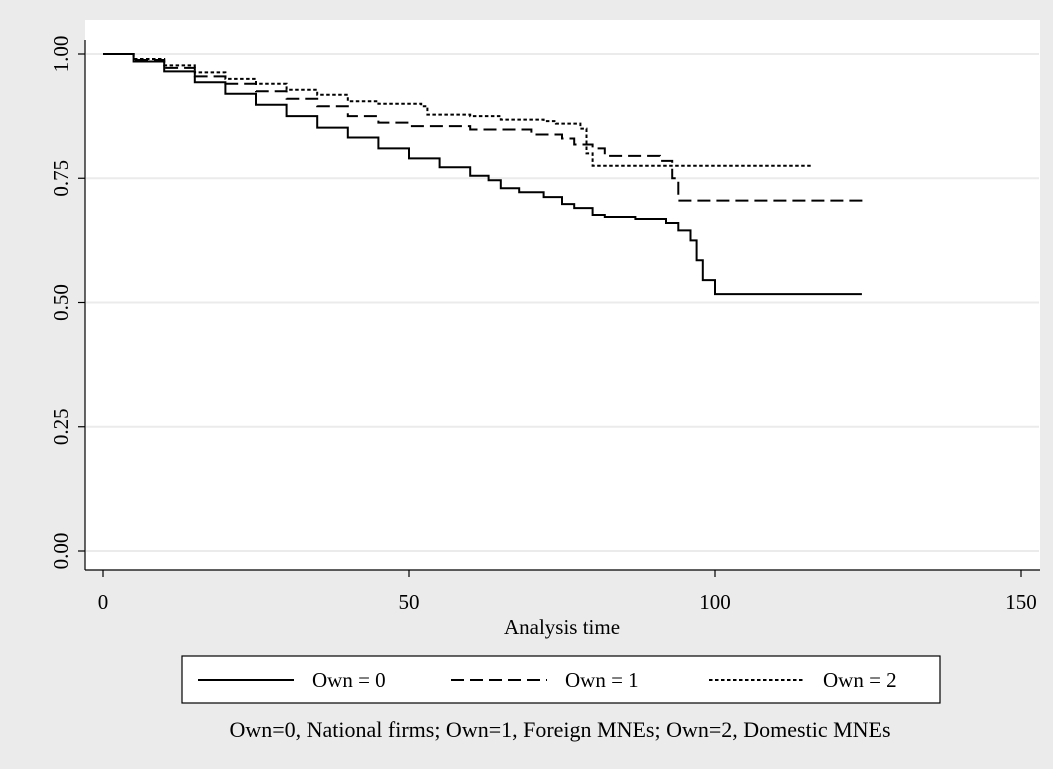 This screenshot has height=769, width=1053. Describe the element at coordinates (349, 680) in the screenshot. I see `legend-label: Own = 0` at that location.